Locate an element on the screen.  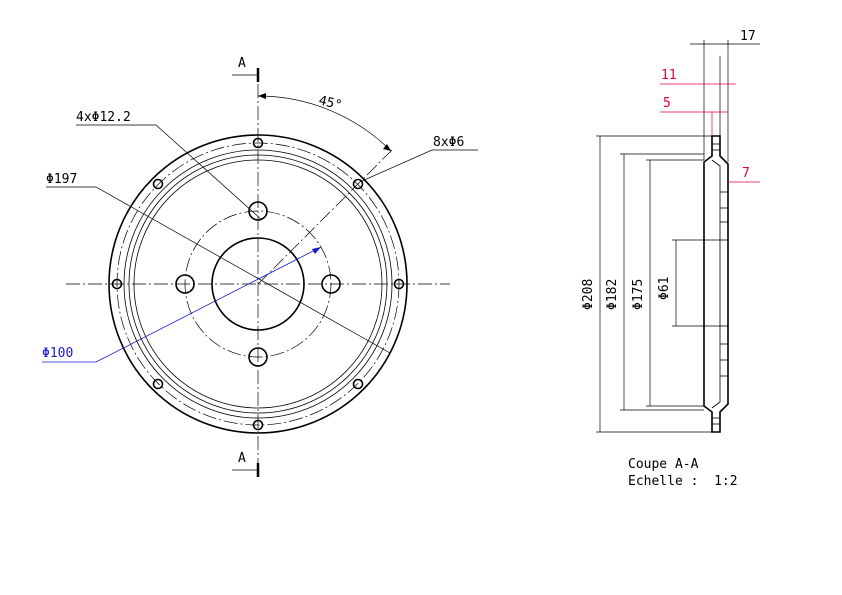
angle-arc is located at coordinates (324, 123).